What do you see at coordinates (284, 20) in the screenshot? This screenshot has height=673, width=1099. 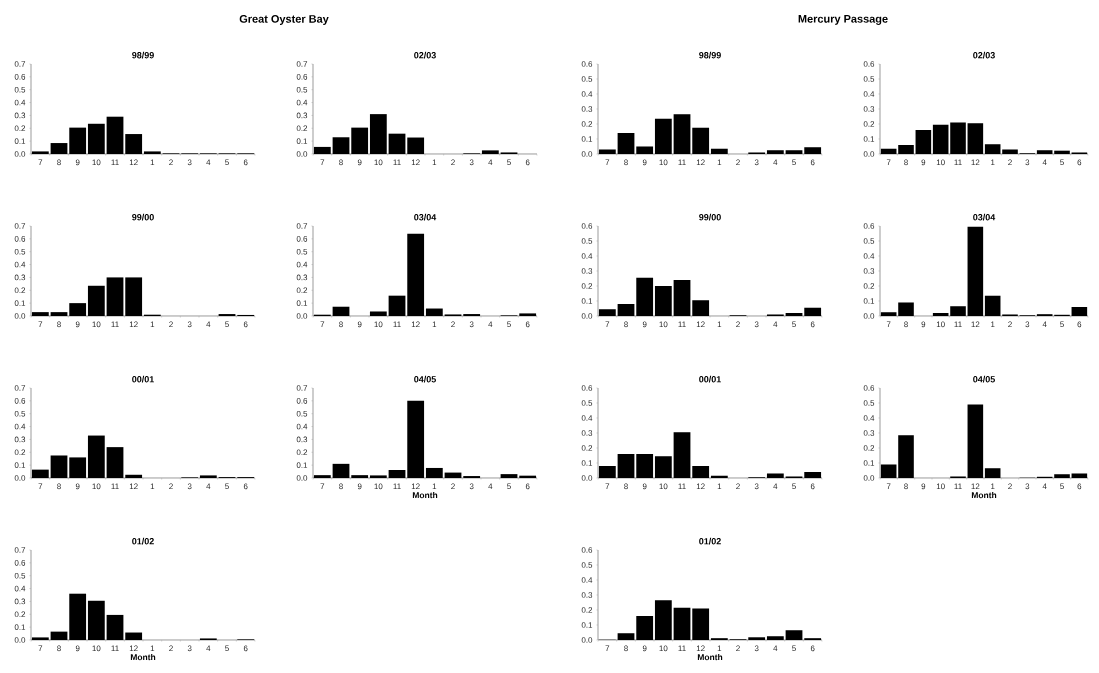 I see `text: Great Oyster Bay` at bounding box center [284, 20].